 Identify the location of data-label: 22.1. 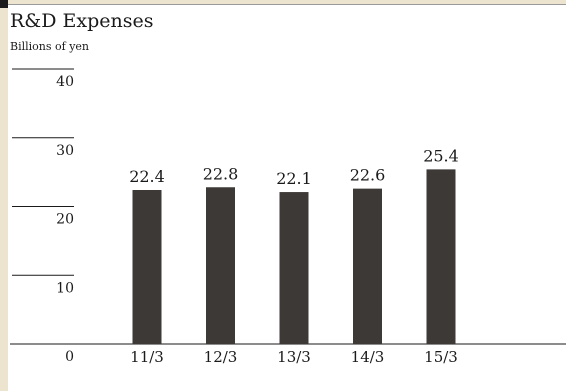
(294, 178).